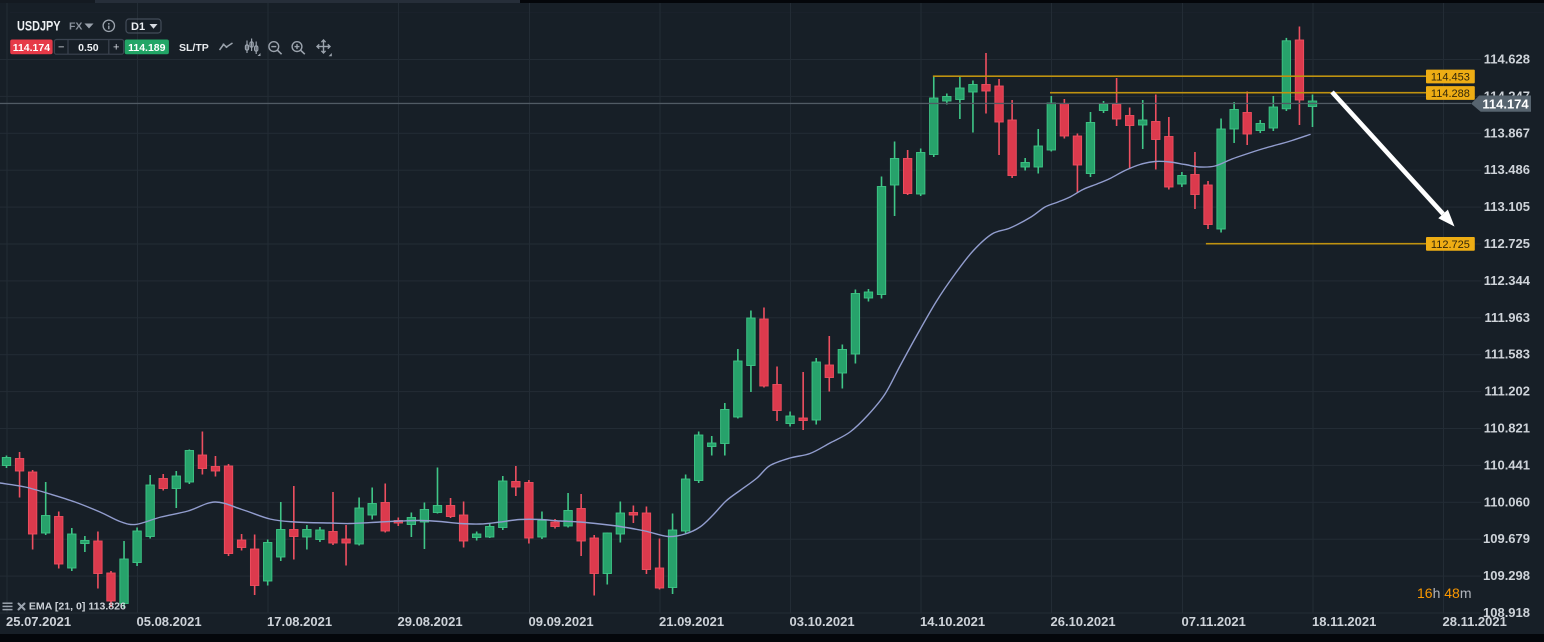 This screenshot has width=1544, height=642. What do you see at coordinates (194, 48) in the screenshot?
I see `svg-text: SL/TP` at bounding box center [194, 48].